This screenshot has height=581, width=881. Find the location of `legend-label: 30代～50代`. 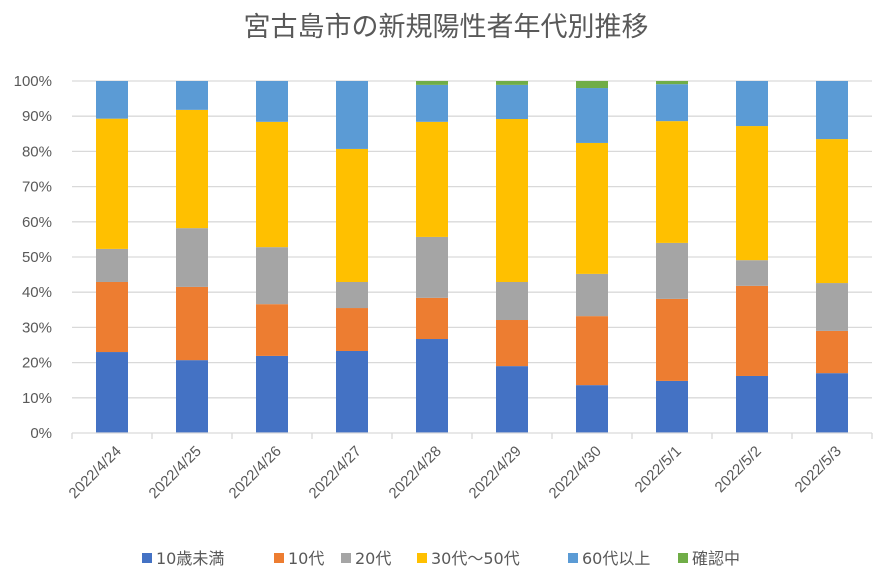

legend-label: 30代～50代 is located at coordinates (475, 558).